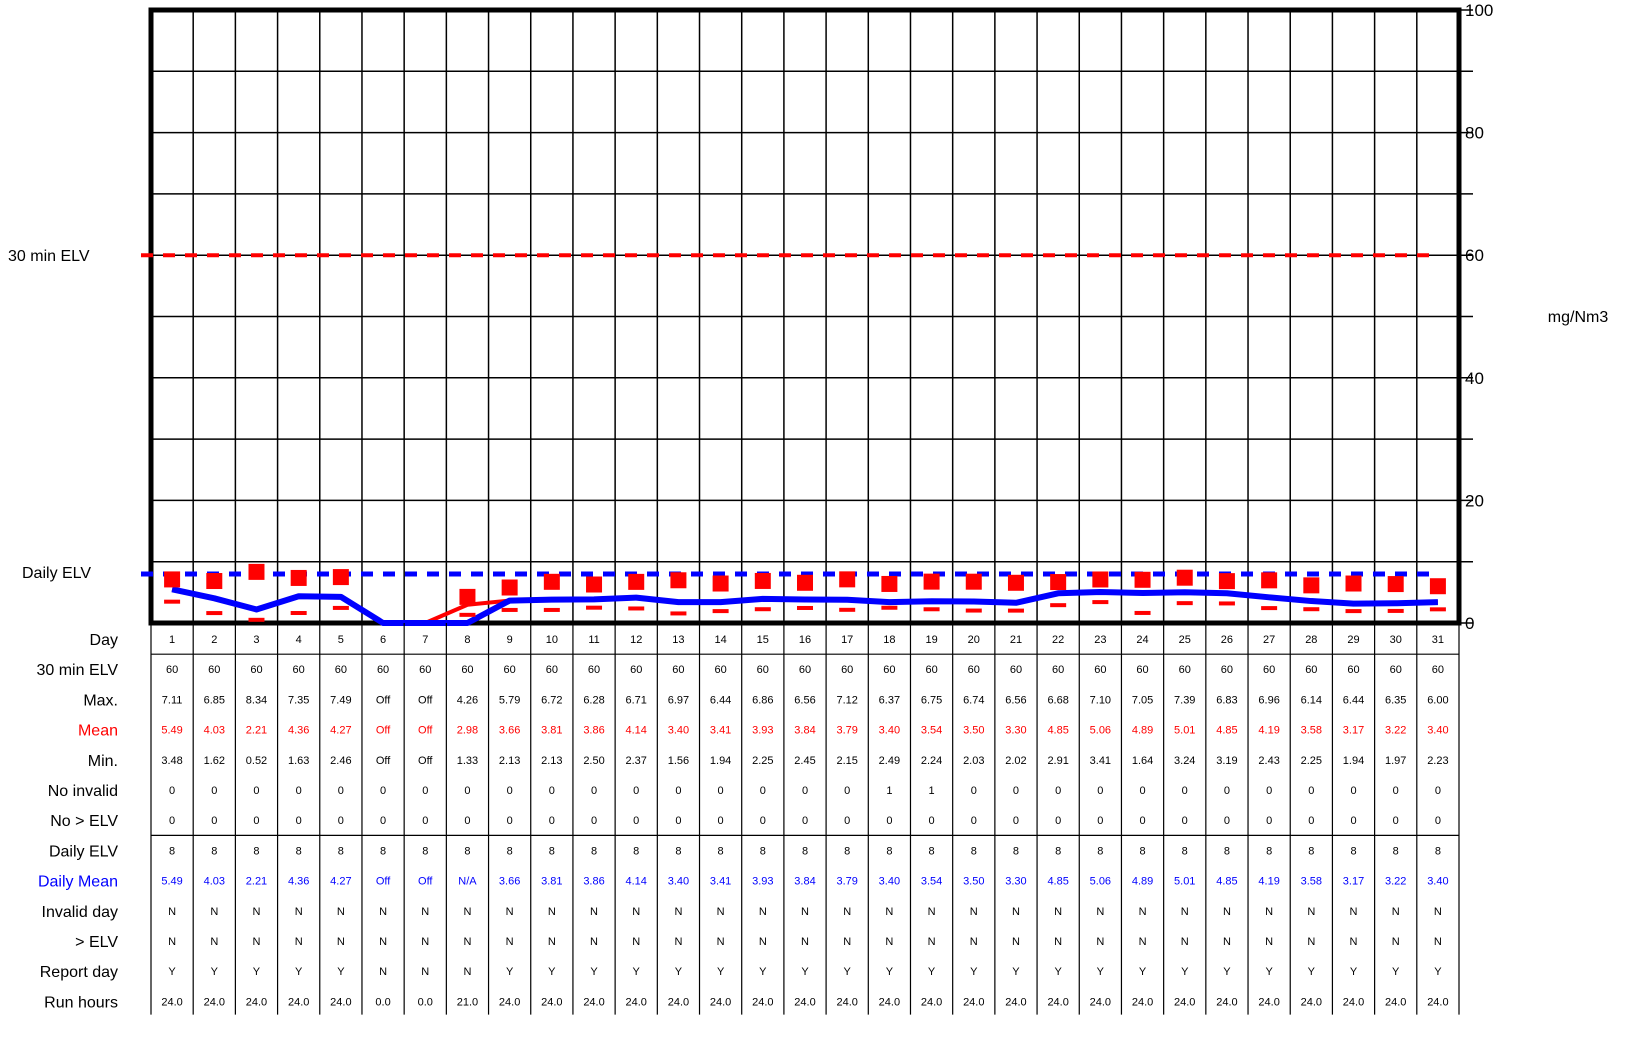  Describe the element at coordinates (425, 1002) in the screenshot. I see `table-cell: 0.0` at that location.